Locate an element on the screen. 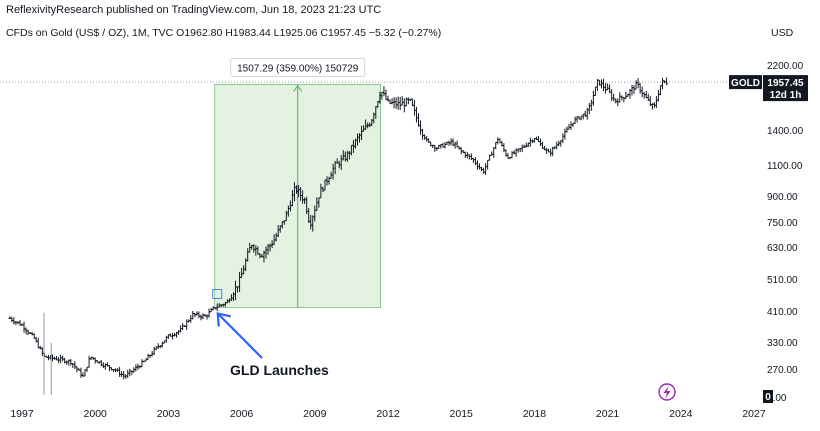 This screenshot has height=431, width=820. x-tick-label: 2021 is located at coordinates (608, 414).